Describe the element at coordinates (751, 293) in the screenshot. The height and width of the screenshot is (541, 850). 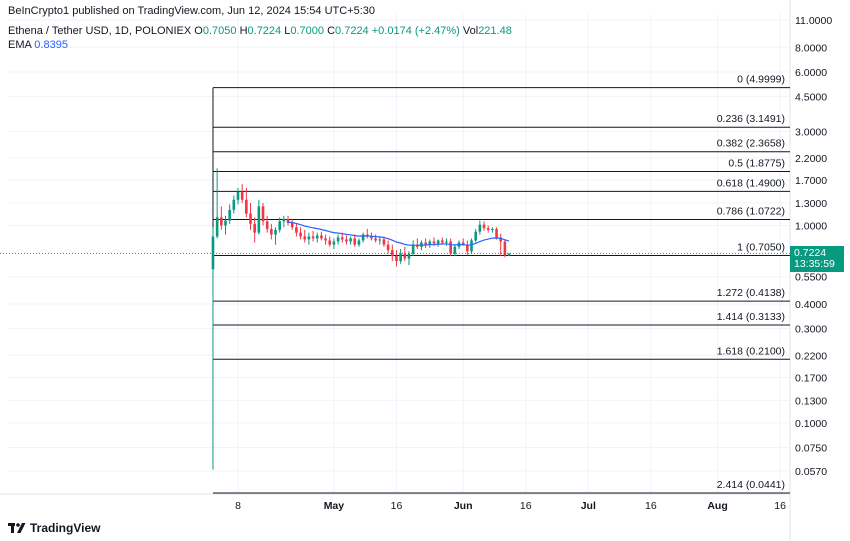
I see `fib-level-label: 1.272 (0.4138)` at that location.